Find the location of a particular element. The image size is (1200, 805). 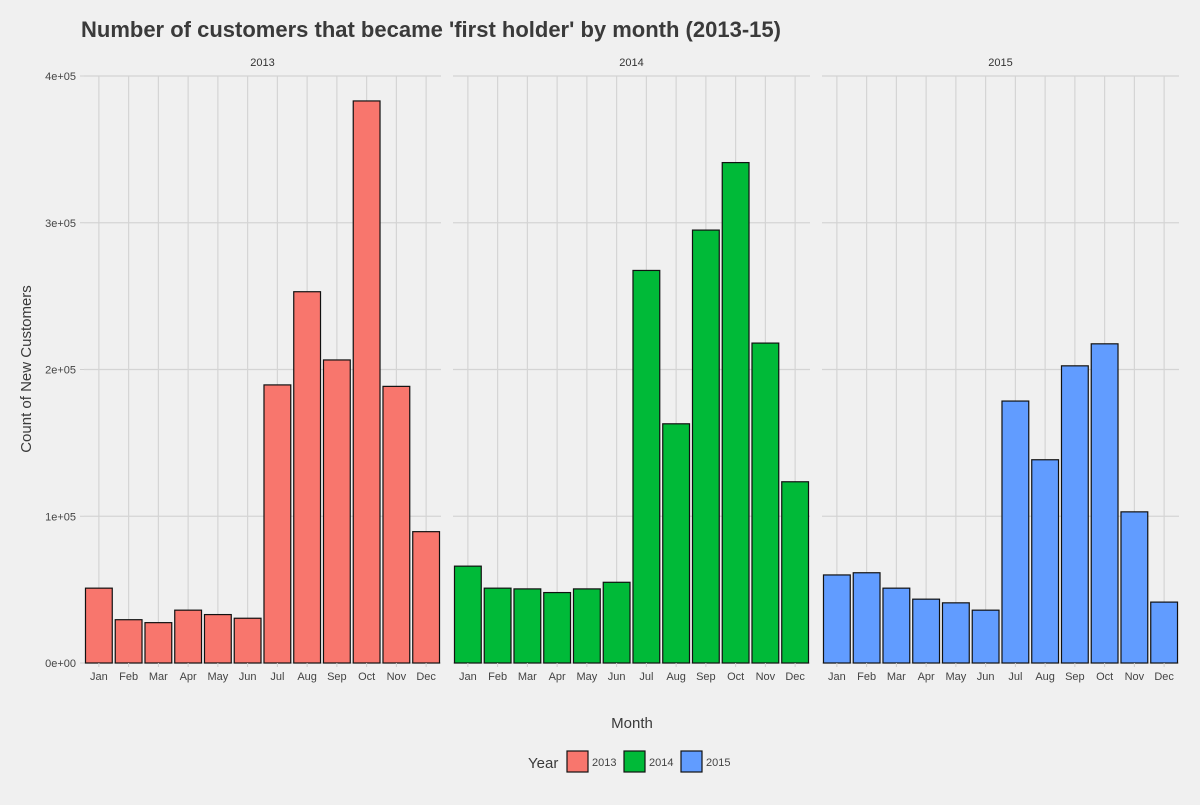

bar-2015-feb is located at coordinates (866, 618).